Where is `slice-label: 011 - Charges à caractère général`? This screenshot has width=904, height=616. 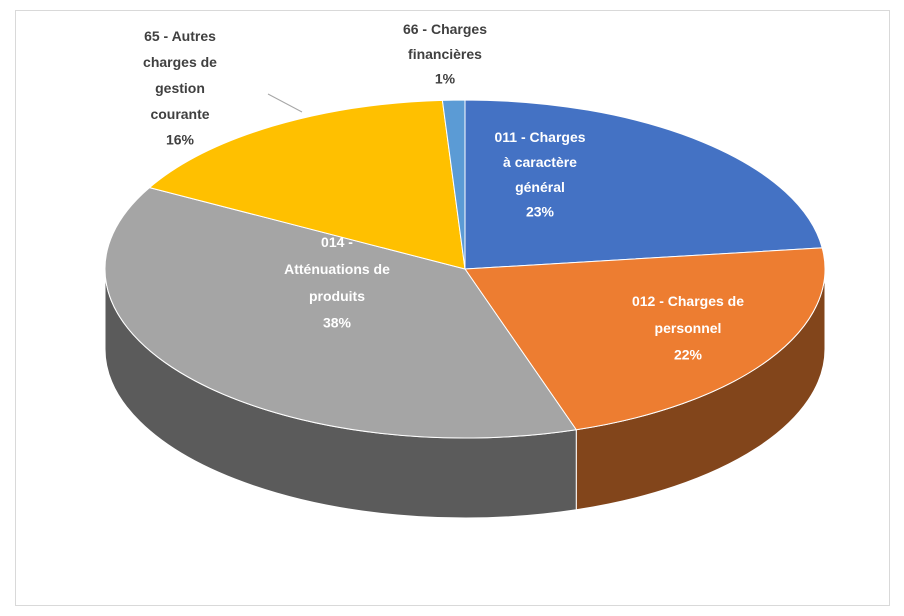 slice-label: 011 - Charges à caractère général is located at coordinates (539, 162).